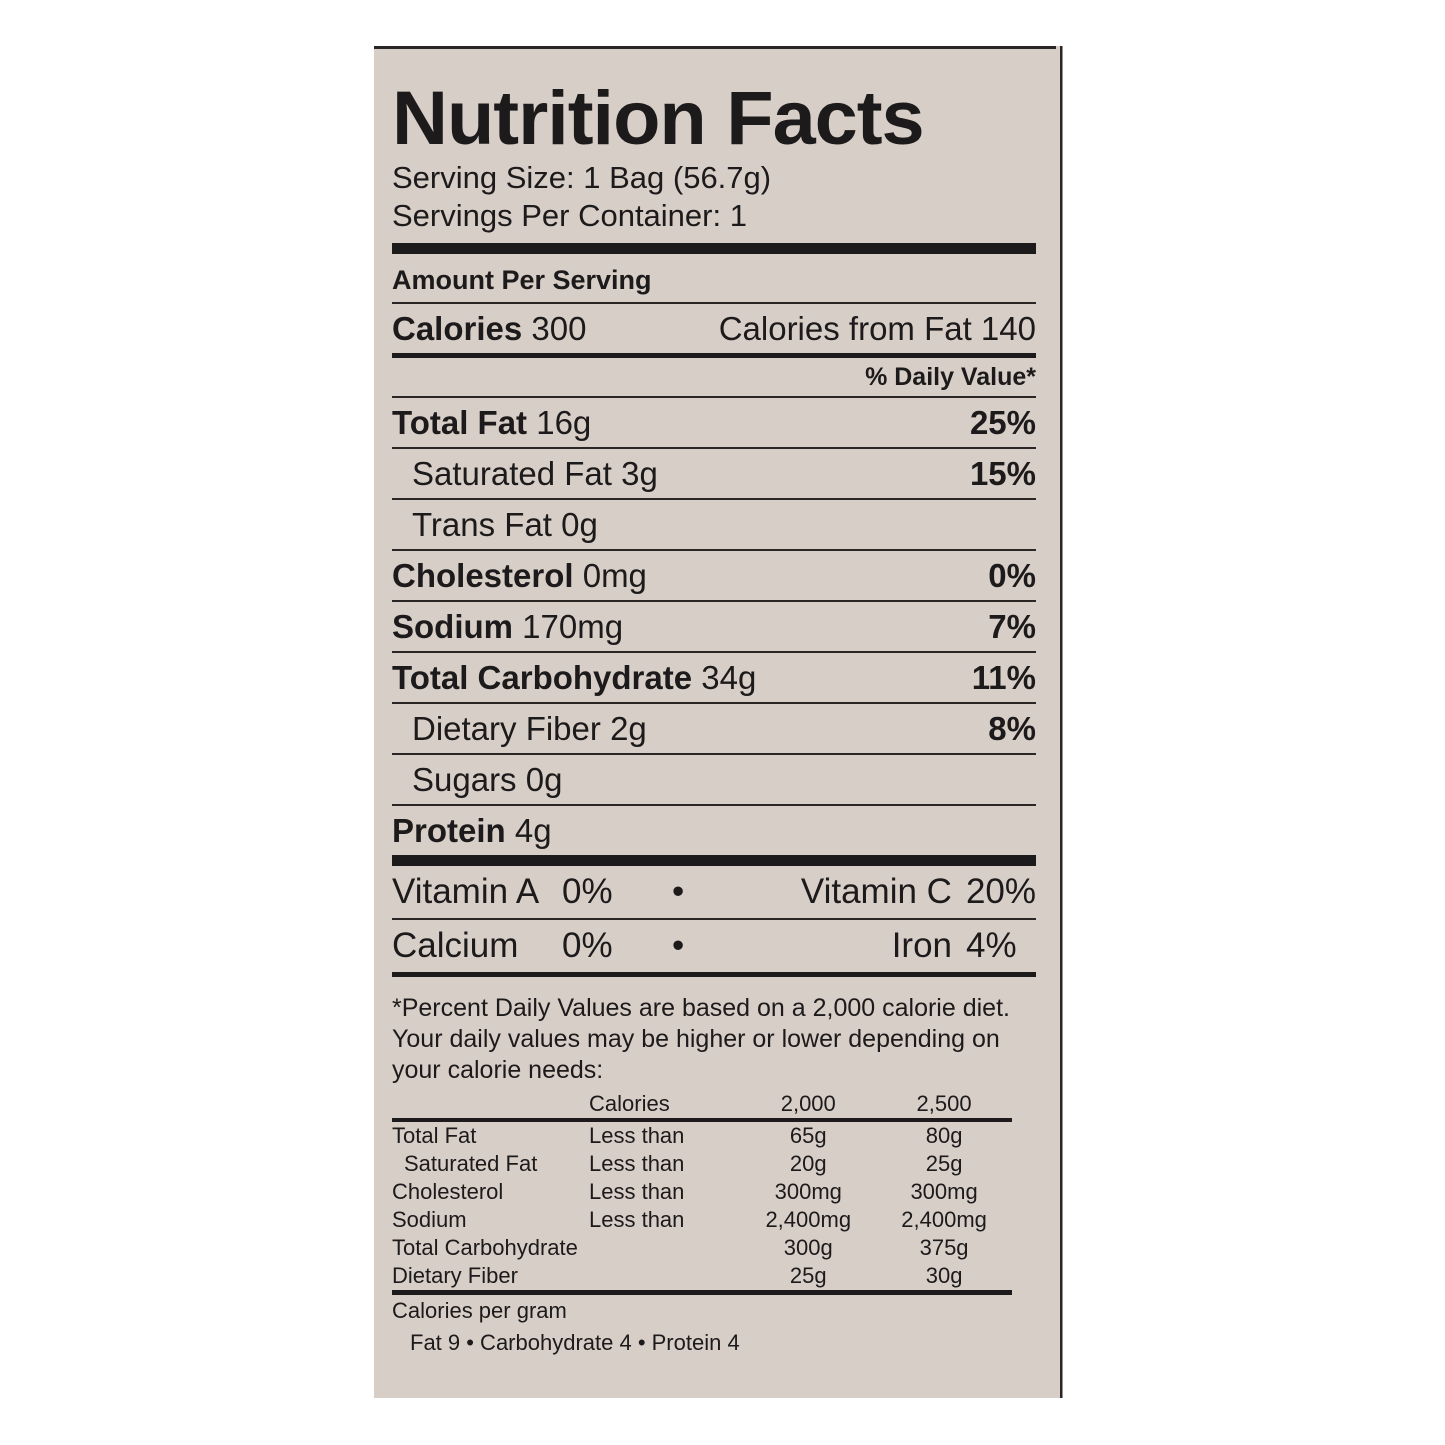  What do you see at coordinates (629, 1103) in the screenshot?
I see `table-header: Calories` at bounding box center [629, 1103].